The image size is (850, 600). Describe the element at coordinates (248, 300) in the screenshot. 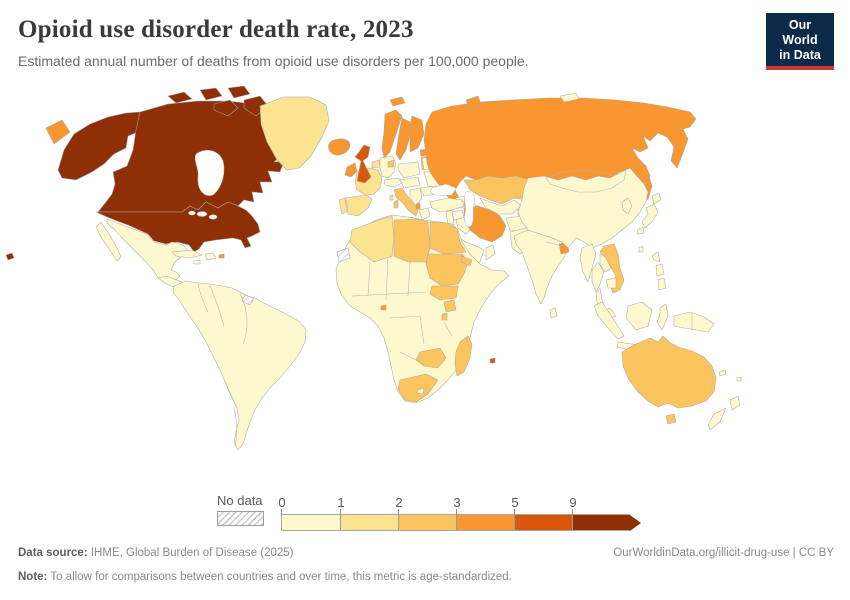

I see `country-french-guiana` at that location.